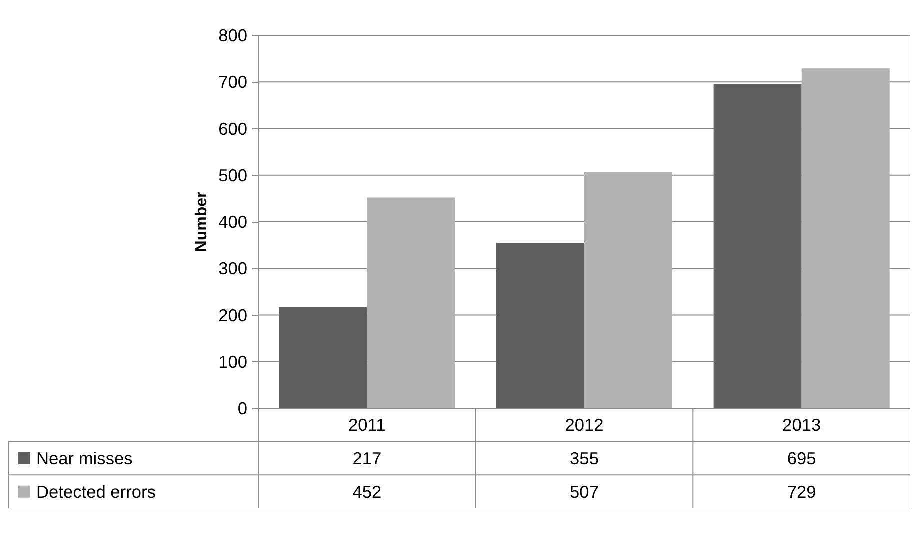  What do you see at coordinates (85, 458) in the screenshot?
I see `legend-label: Near misses` at bounding box center [85, 458].